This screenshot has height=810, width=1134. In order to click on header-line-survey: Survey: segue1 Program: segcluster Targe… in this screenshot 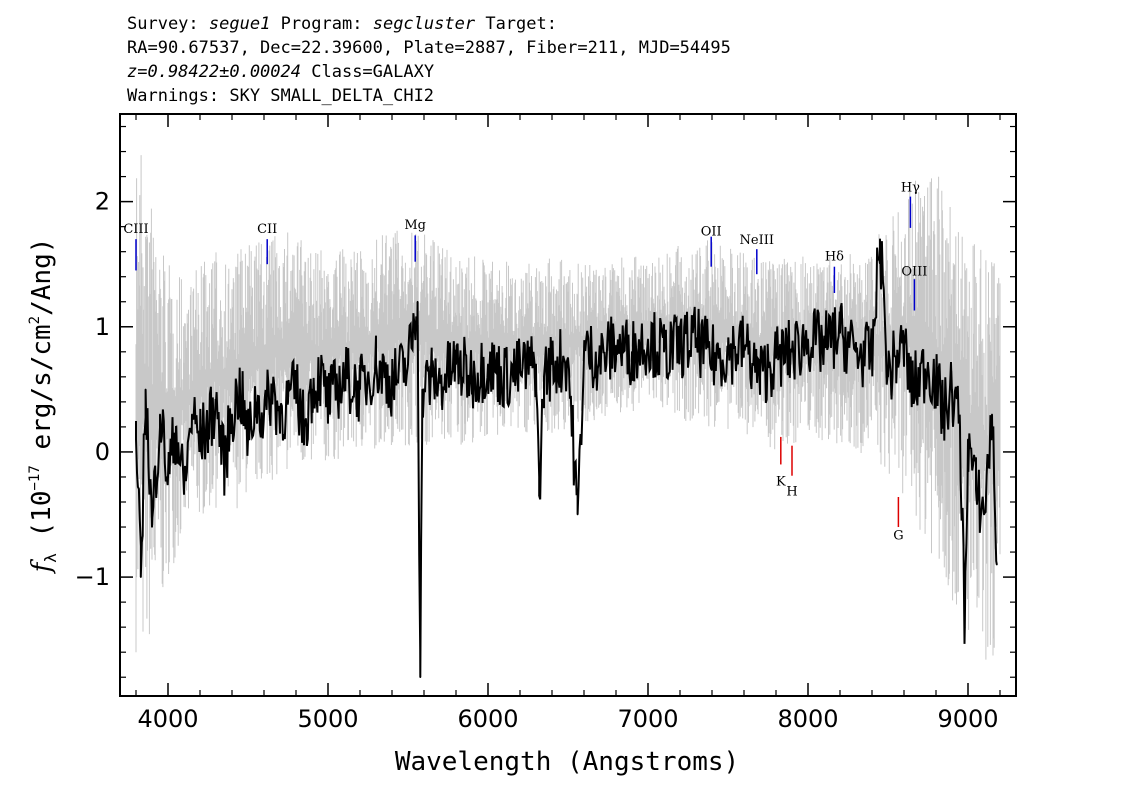, I will do `click(342, 24)`.